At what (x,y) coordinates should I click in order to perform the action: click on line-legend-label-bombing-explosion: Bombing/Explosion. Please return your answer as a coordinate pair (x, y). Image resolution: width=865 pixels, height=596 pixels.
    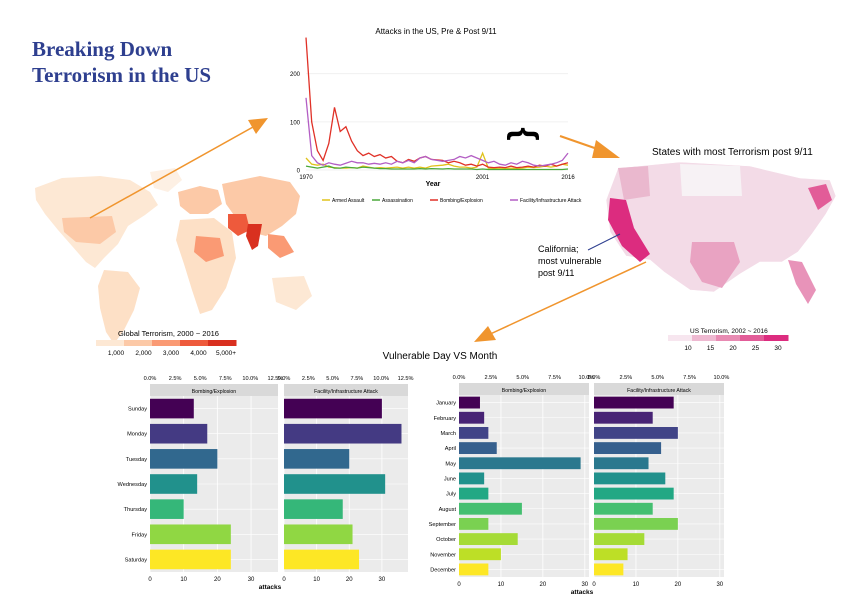
    Looking at the image, I should click on (461, 201).